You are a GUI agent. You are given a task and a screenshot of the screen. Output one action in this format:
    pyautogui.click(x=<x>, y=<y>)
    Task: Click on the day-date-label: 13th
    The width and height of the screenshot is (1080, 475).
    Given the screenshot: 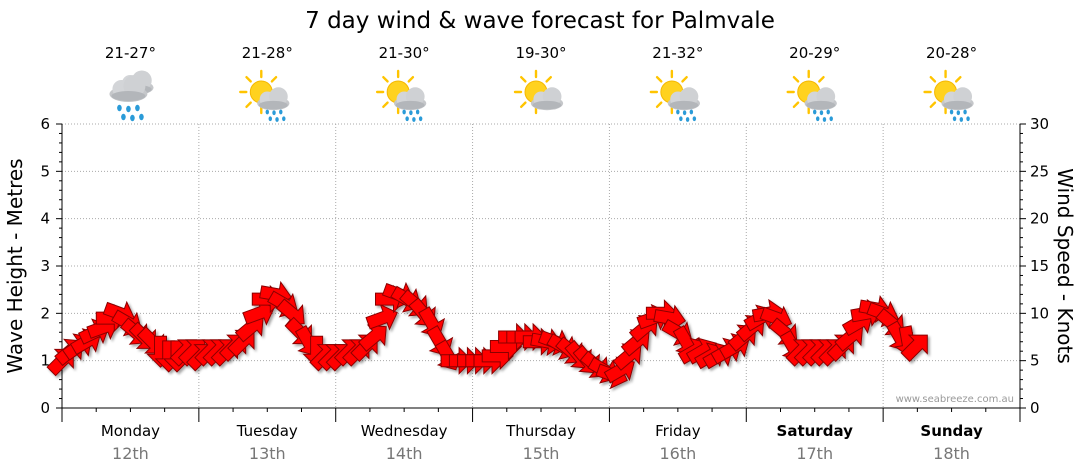 What is the action you would take?
    pyautogui.click(x=267, y=453)
    